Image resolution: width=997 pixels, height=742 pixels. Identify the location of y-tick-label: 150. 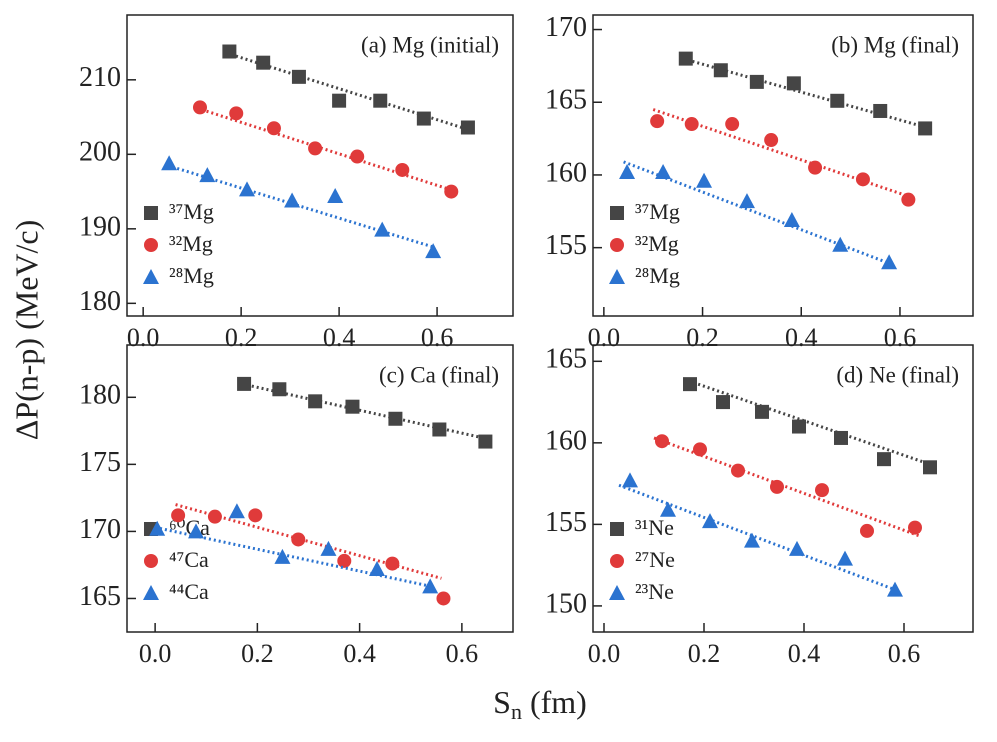
(566, 603).